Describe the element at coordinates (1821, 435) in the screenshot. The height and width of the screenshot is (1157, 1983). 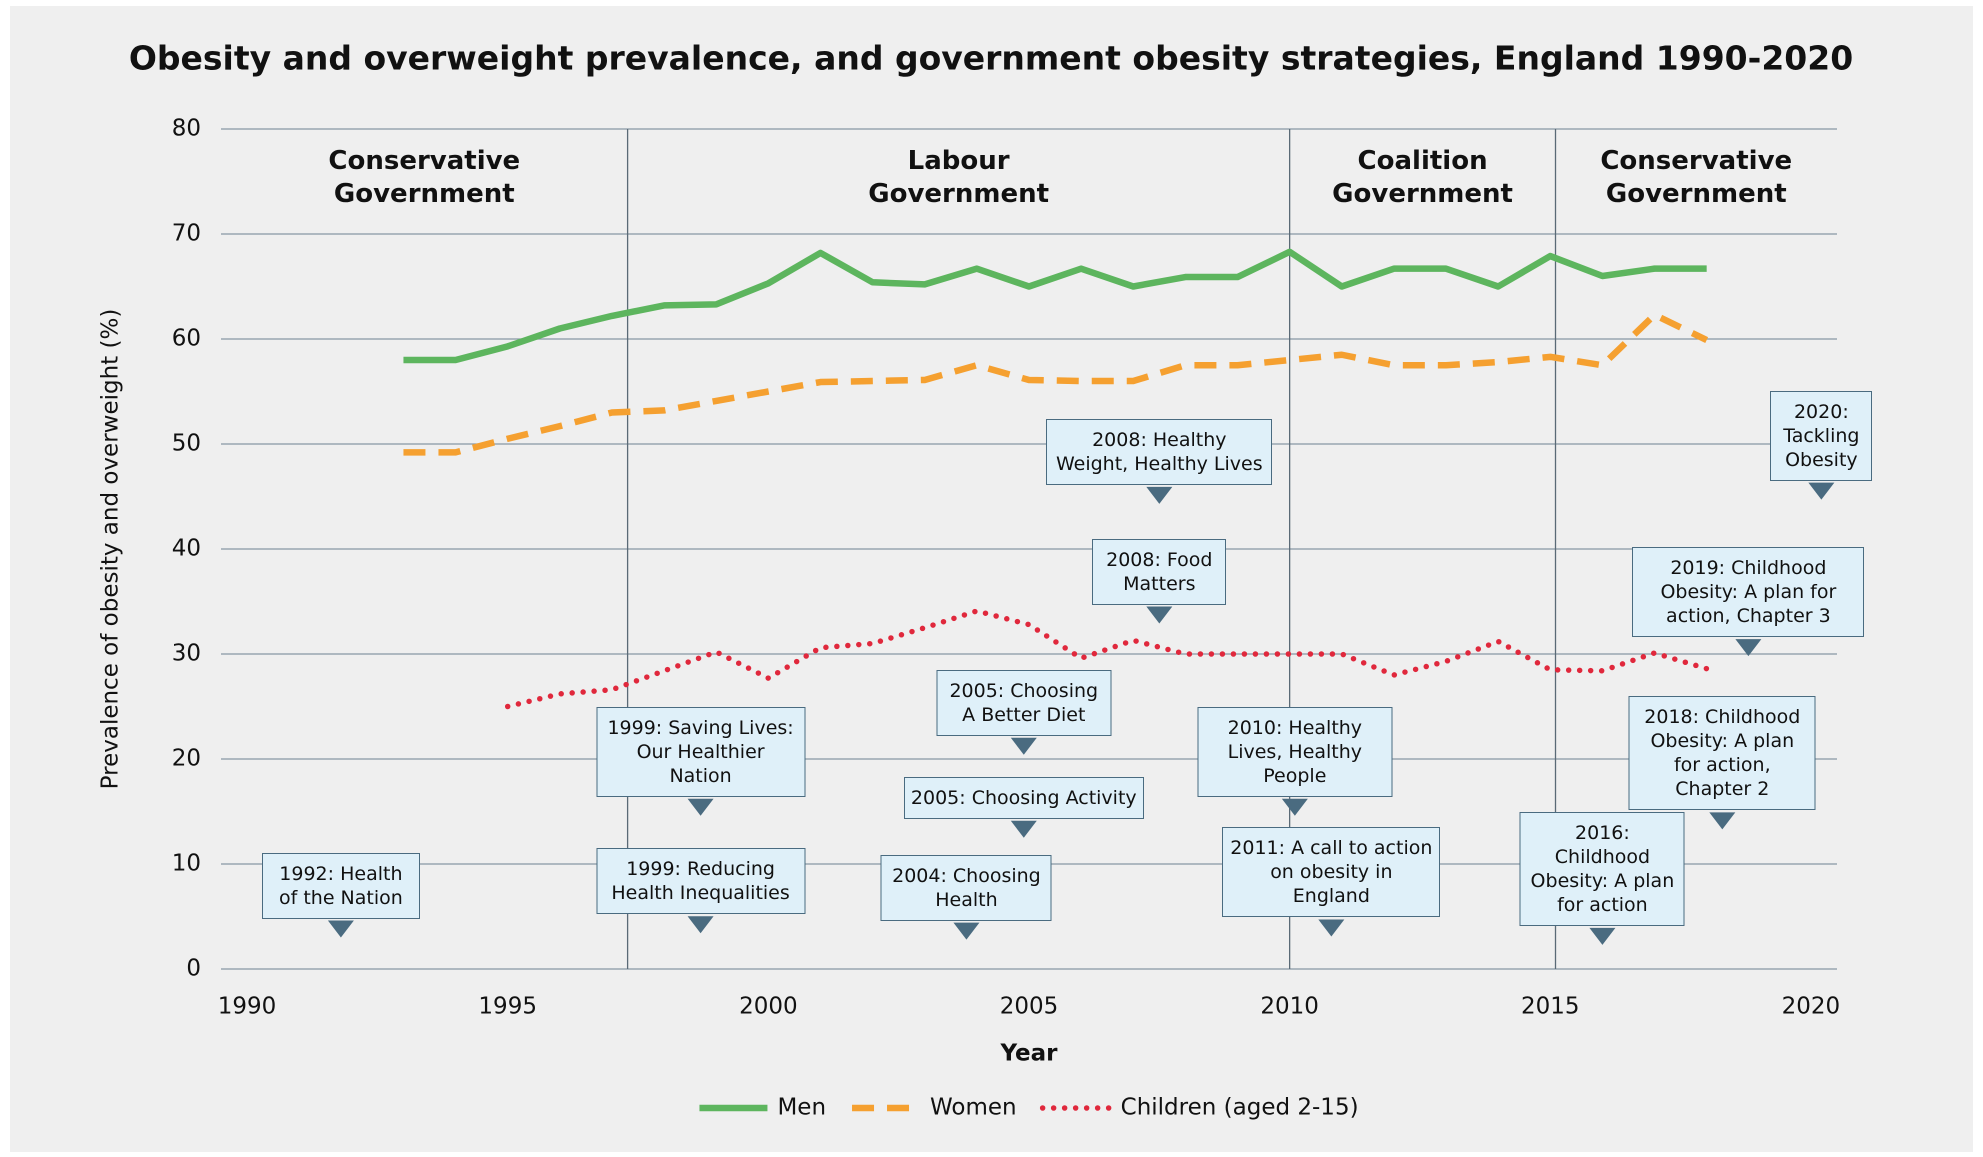
I see `annotation-box: 2020: Tackling Obesity` at that location.